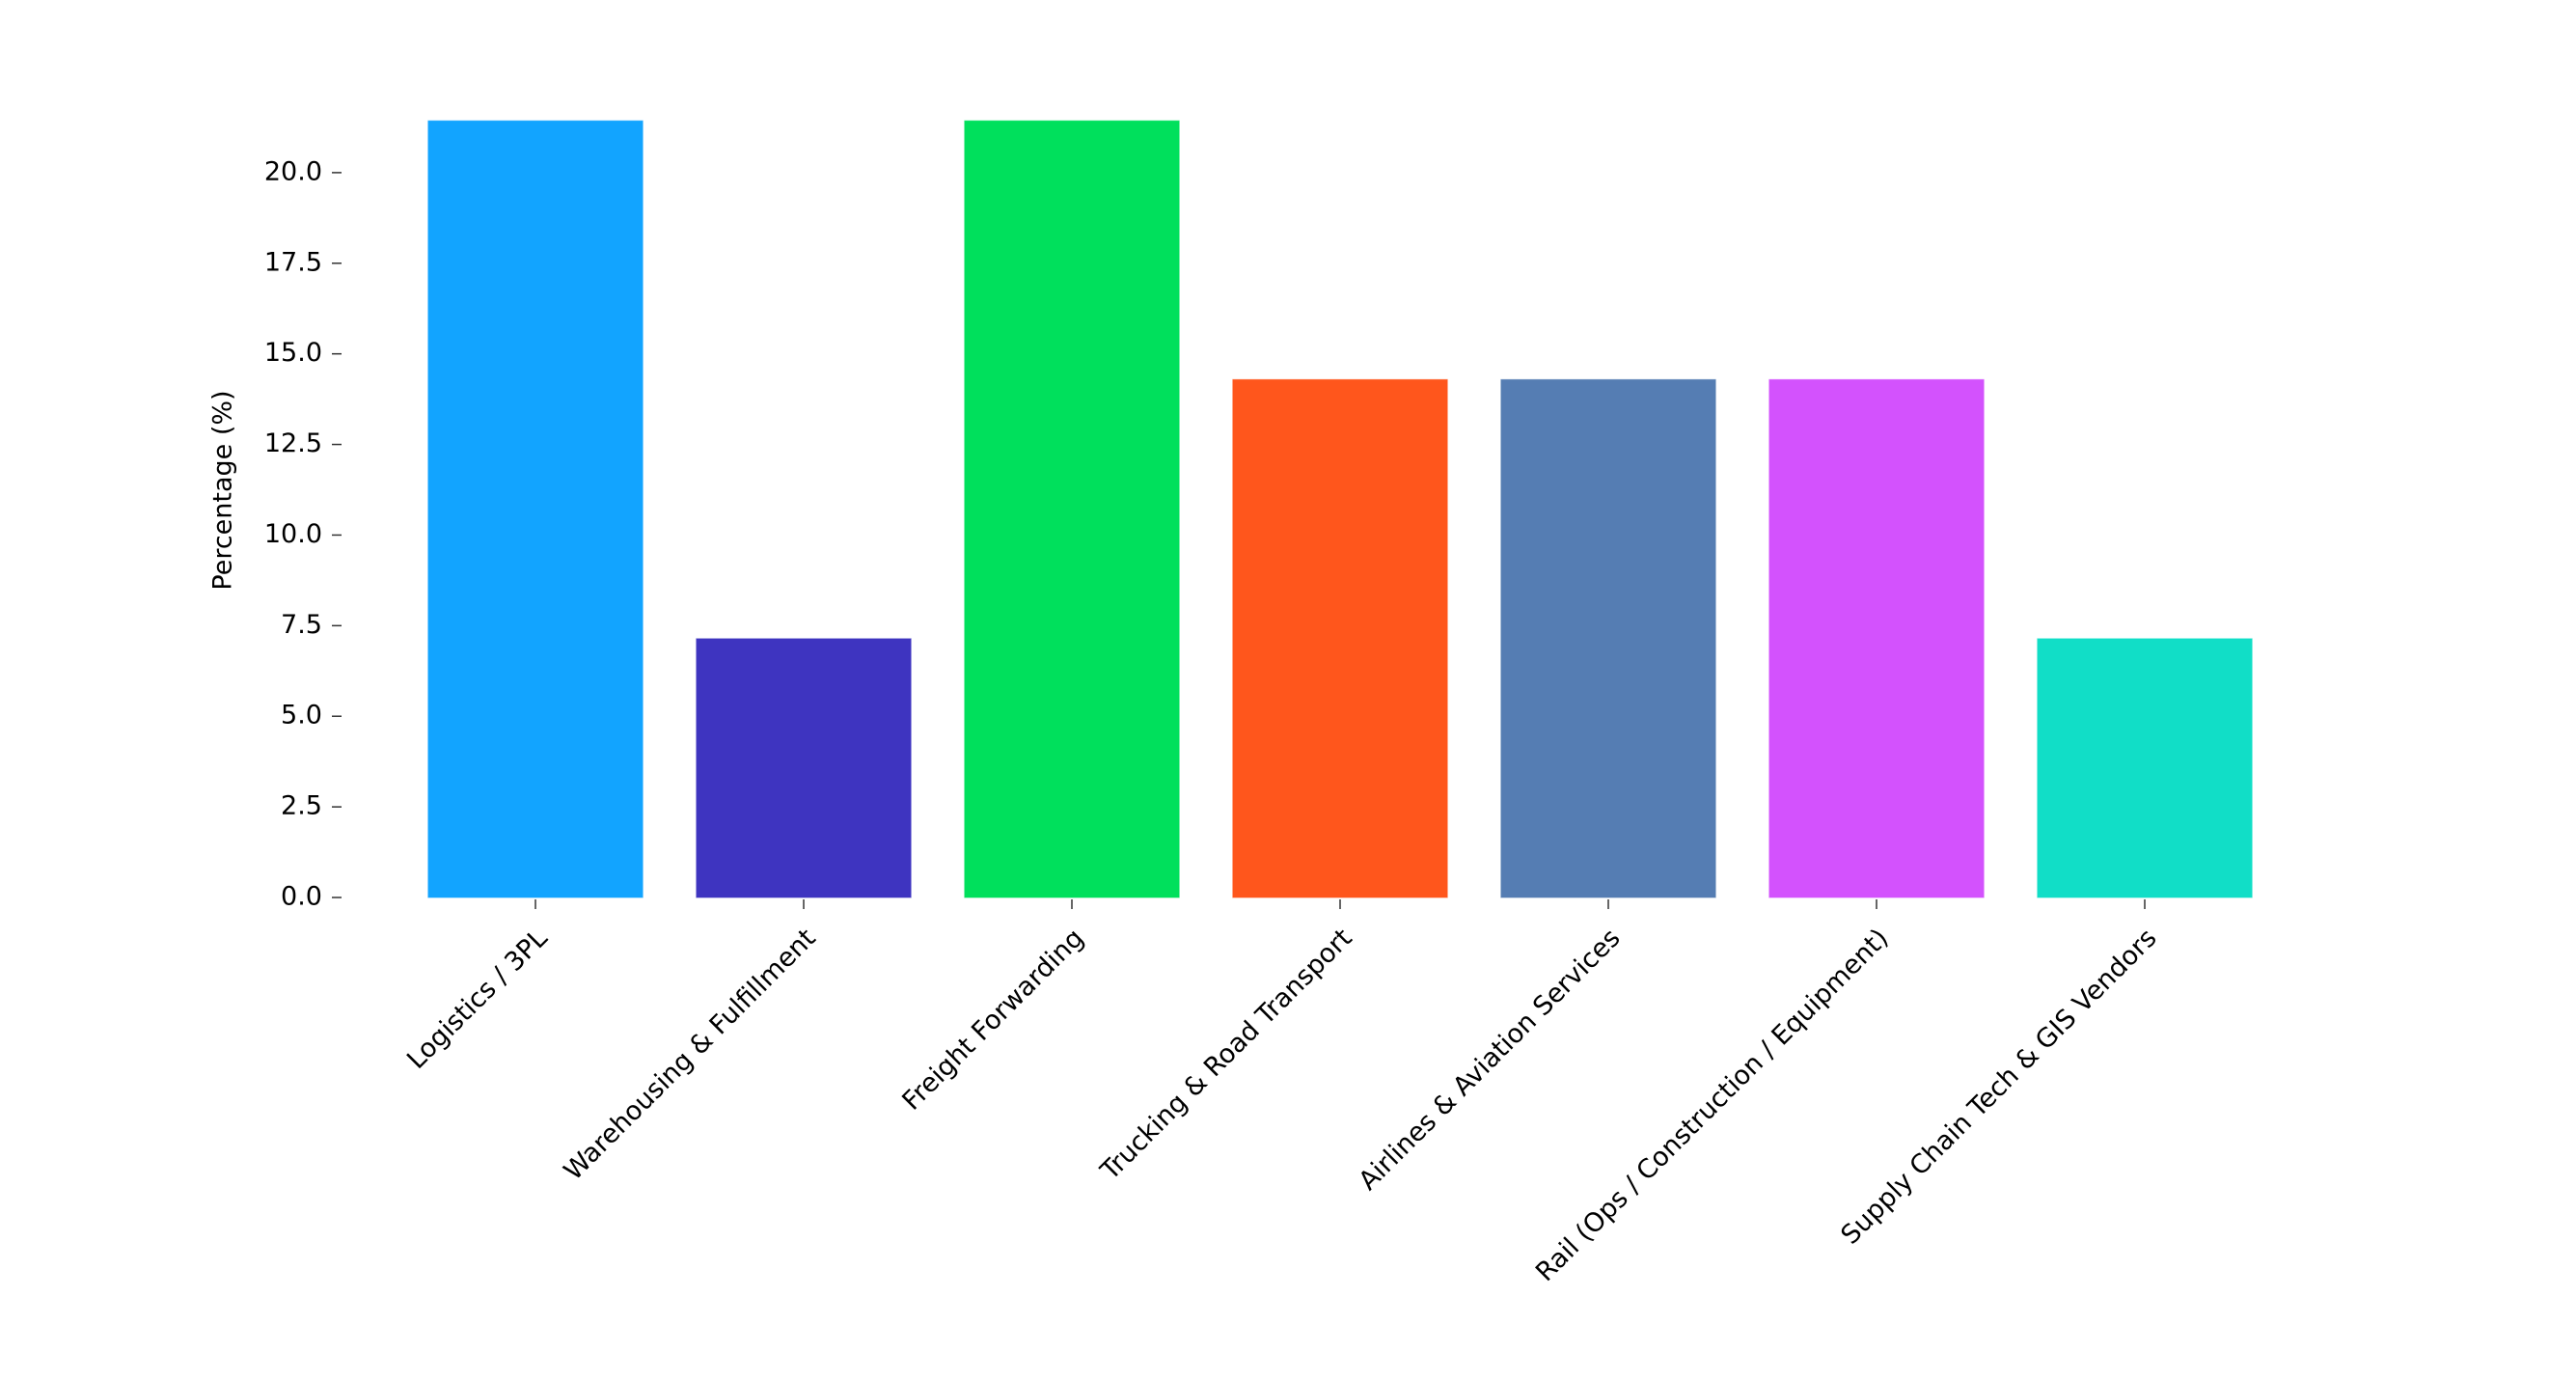 The height and width of the screenshot is (1380, 2576). Describe the element at coordinates (1491, 1060) in the screenshot. I see `x-tick-label: Airlines & Aviation Services` at that location.